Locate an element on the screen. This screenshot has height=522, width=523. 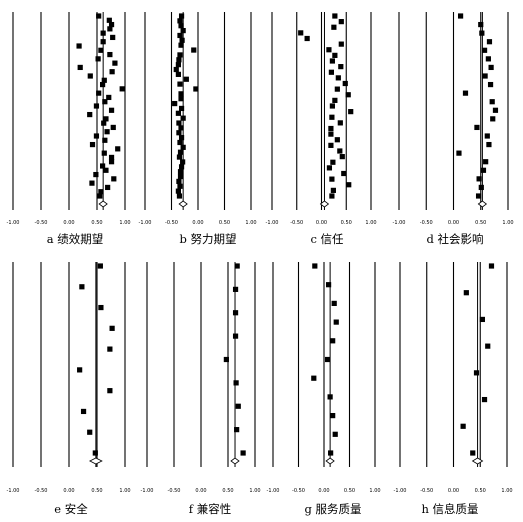
forest-panel-c: -1.00 -0.50 0.00 0.50 1.00 c 信任 is located at coordinates (321, 129).